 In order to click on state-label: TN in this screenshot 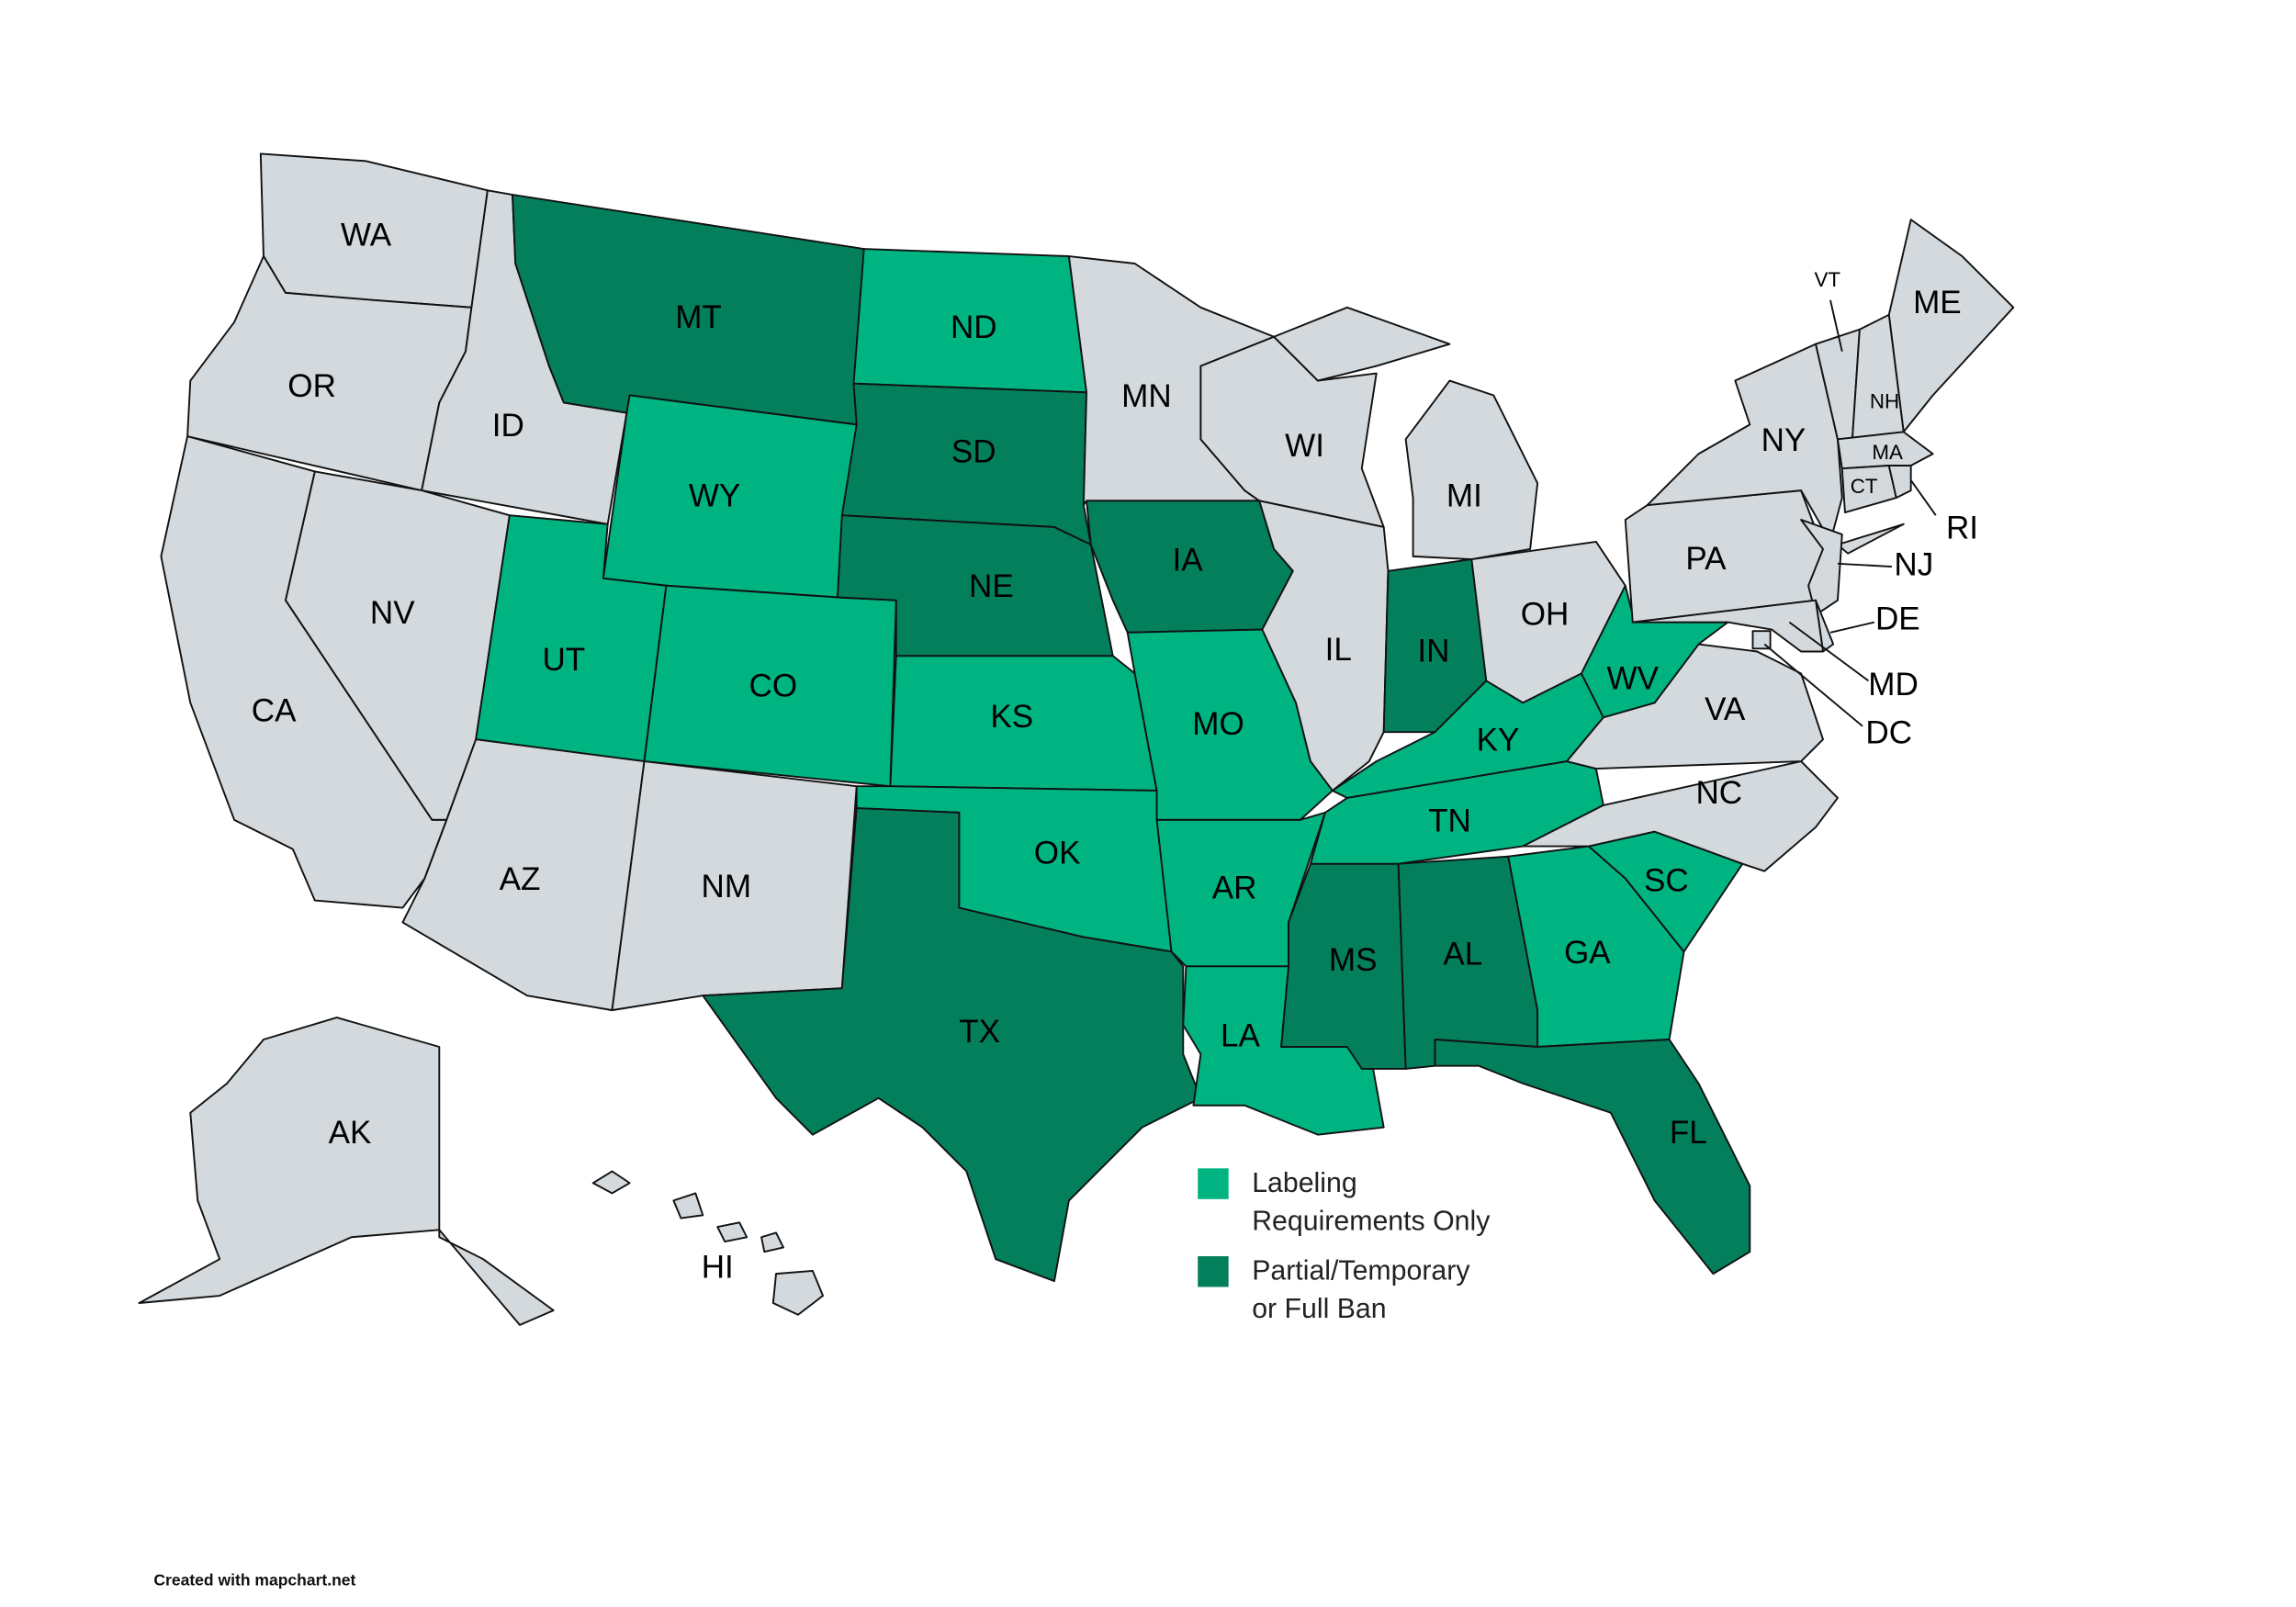, I will do `click(1449, 820)`.